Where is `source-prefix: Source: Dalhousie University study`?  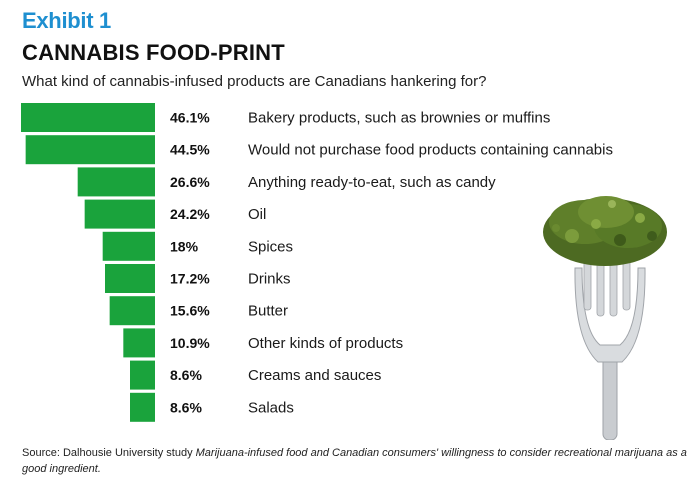 source-prefix: Source: Dalhousie University study is located at coordinates (109, 453).